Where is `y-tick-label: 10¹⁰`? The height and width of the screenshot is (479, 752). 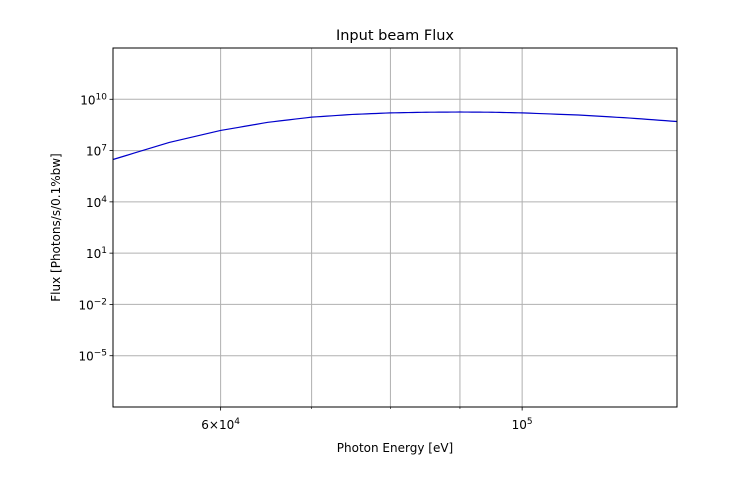
y-tick-label: 10¹⁰ is located at coordinates (93, 99).